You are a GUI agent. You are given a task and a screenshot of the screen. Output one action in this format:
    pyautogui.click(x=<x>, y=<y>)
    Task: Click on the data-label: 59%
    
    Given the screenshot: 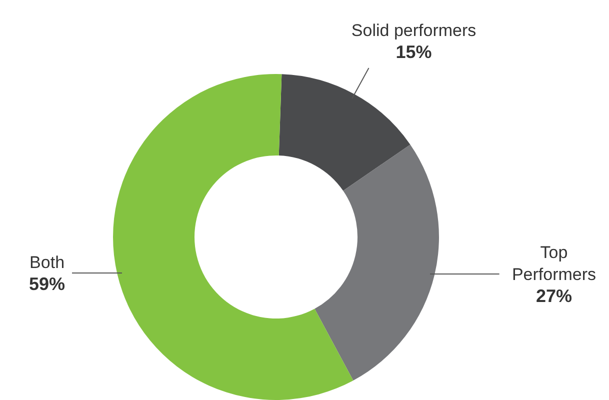 What is the action you would take?
    pyautogui.click(x=47, y=284)
    